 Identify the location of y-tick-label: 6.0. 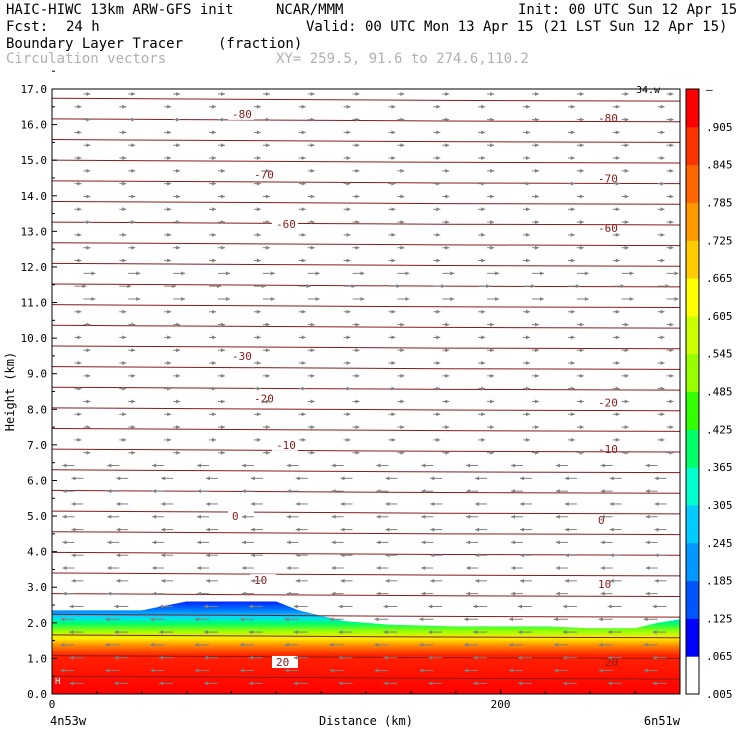
(37, 480).